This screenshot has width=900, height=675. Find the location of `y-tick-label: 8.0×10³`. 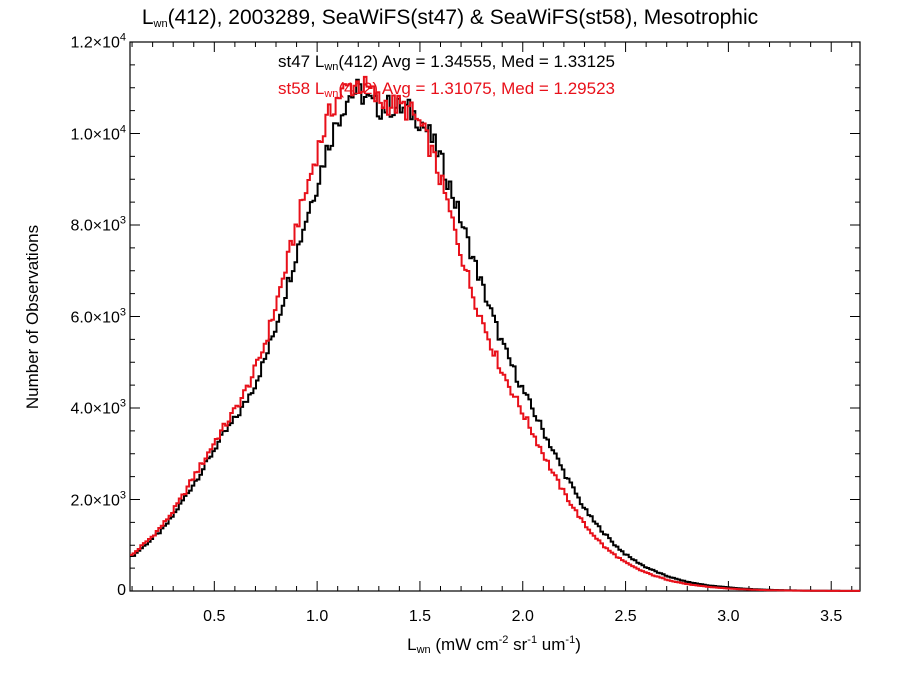

y-tick-label: 8.0×10³ is located at coordinates (98, 224).